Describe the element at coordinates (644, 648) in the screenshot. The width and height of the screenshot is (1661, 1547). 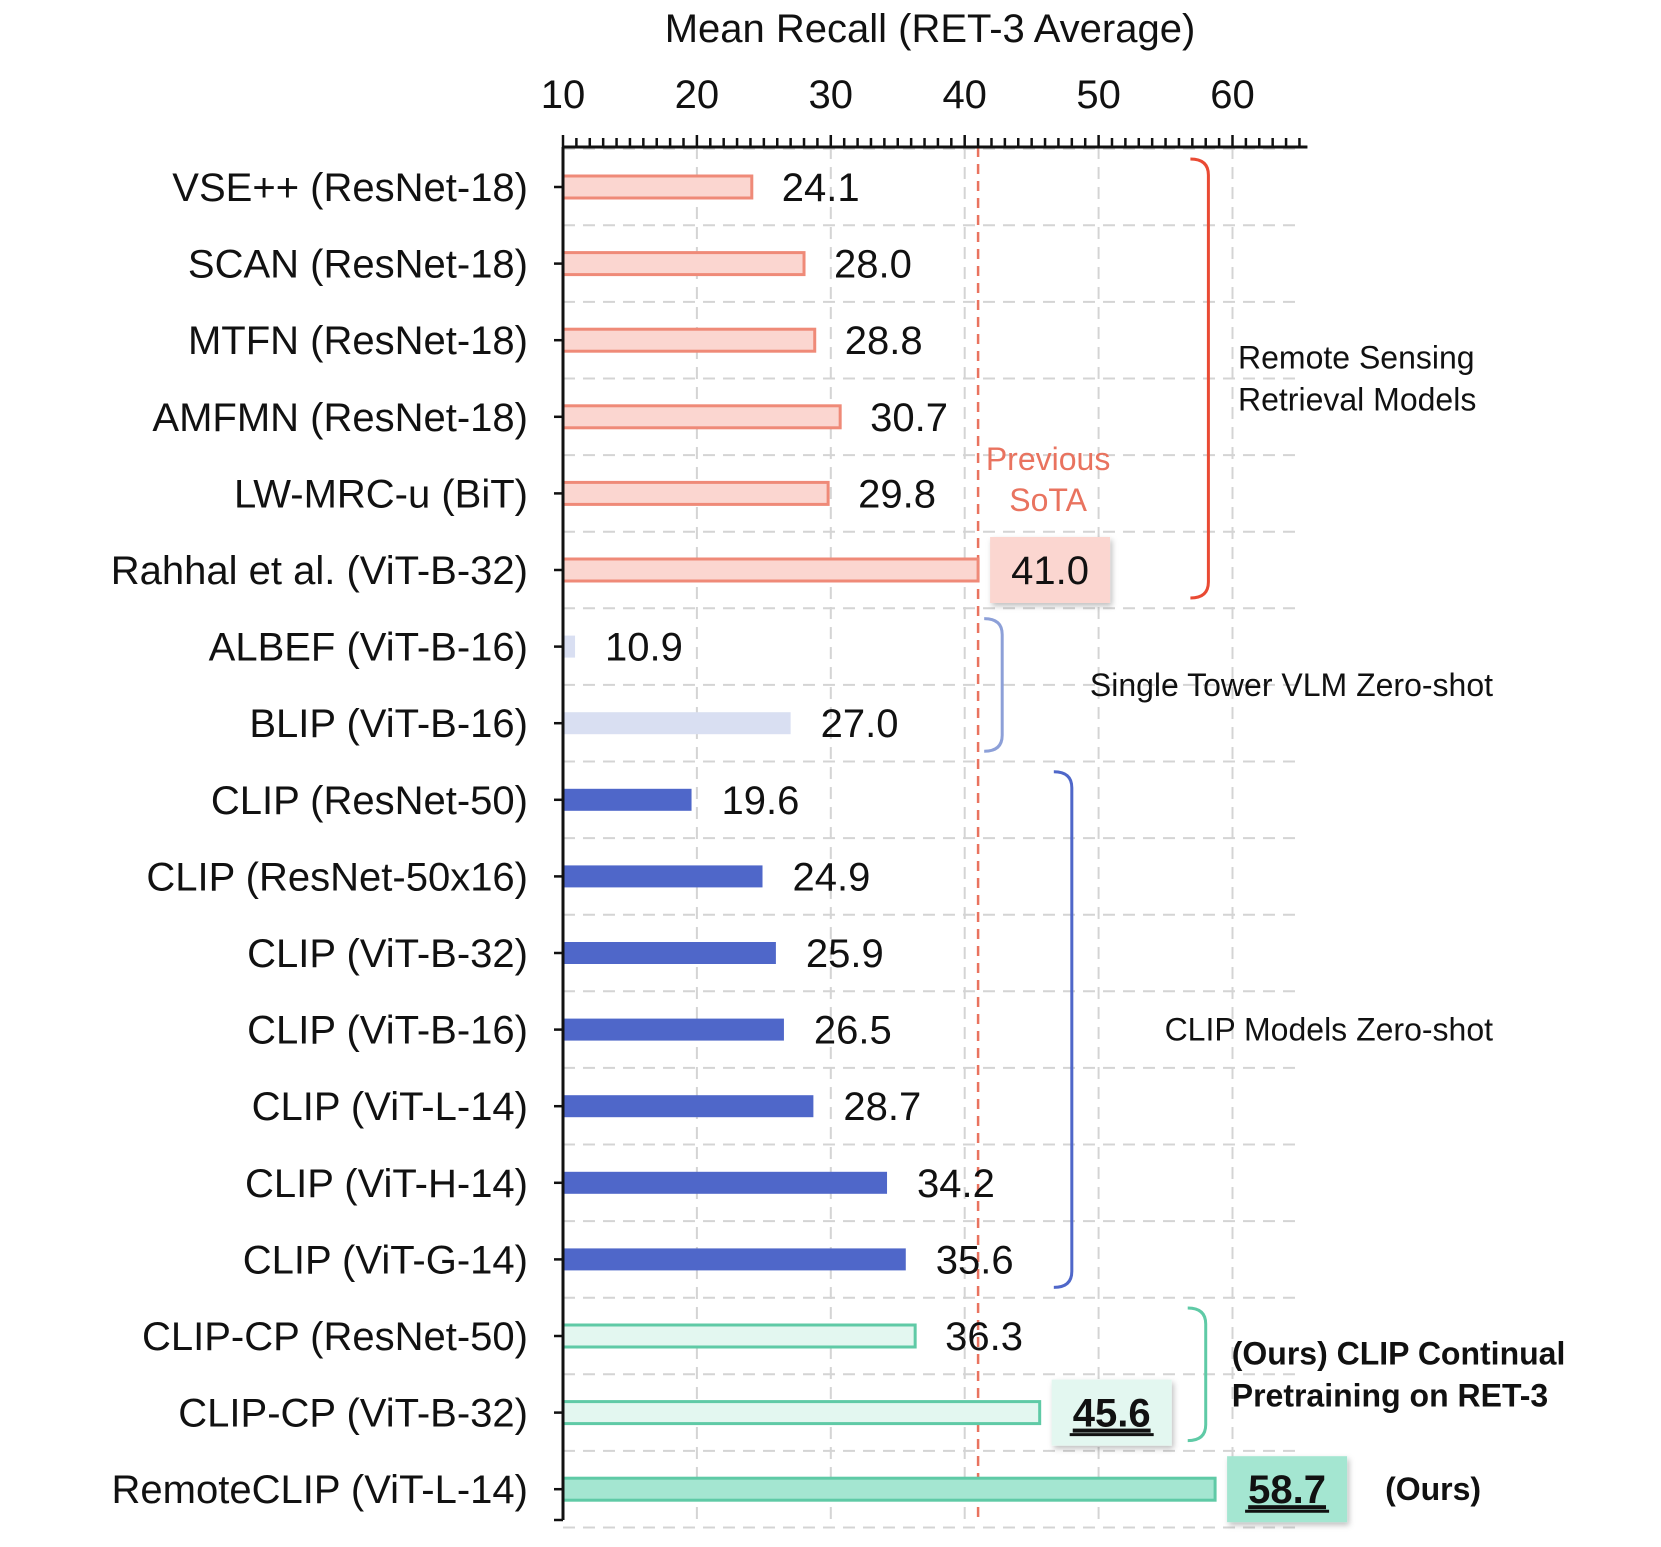
I see `value-label-6: 10.9` at that location.